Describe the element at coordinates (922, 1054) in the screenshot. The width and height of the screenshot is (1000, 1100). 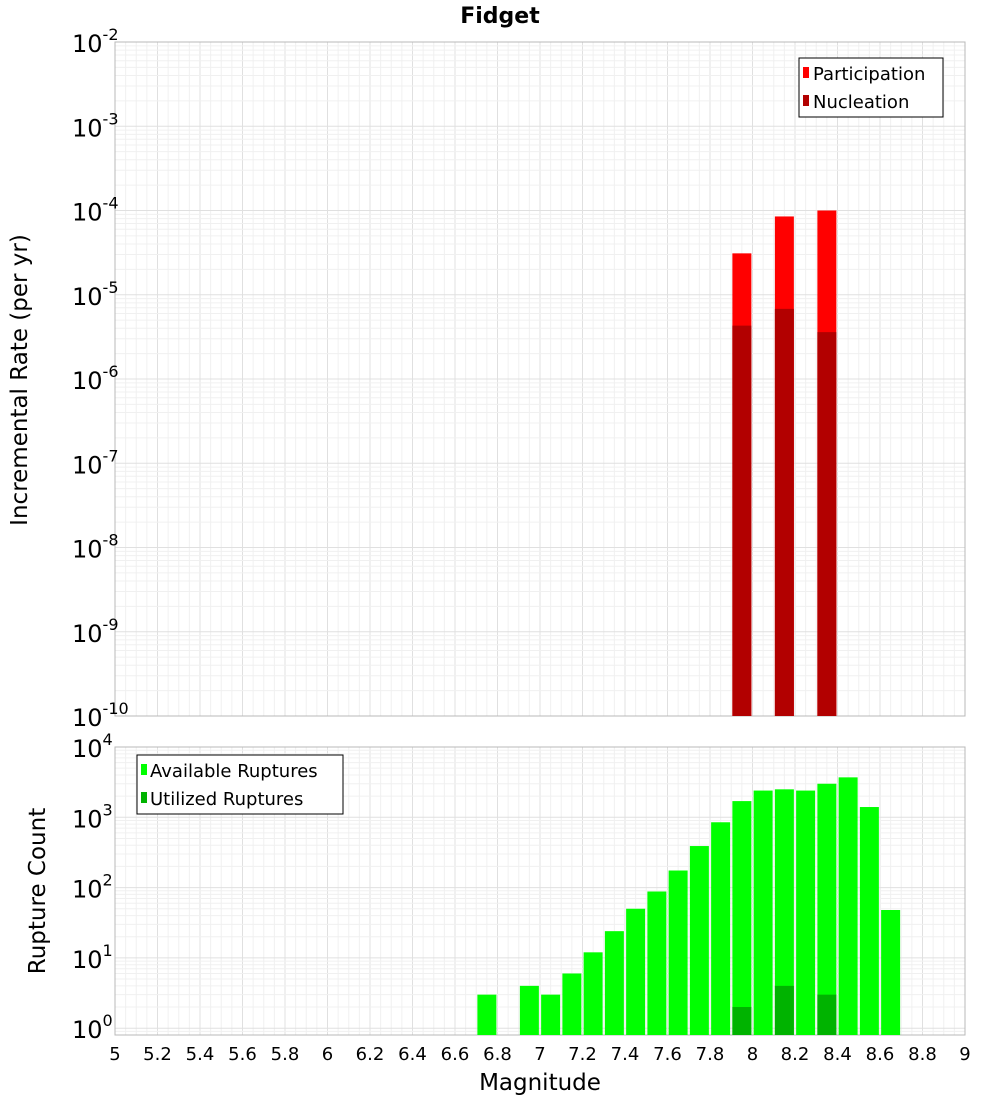
I see `x-tick-label: 8.8` at that location.